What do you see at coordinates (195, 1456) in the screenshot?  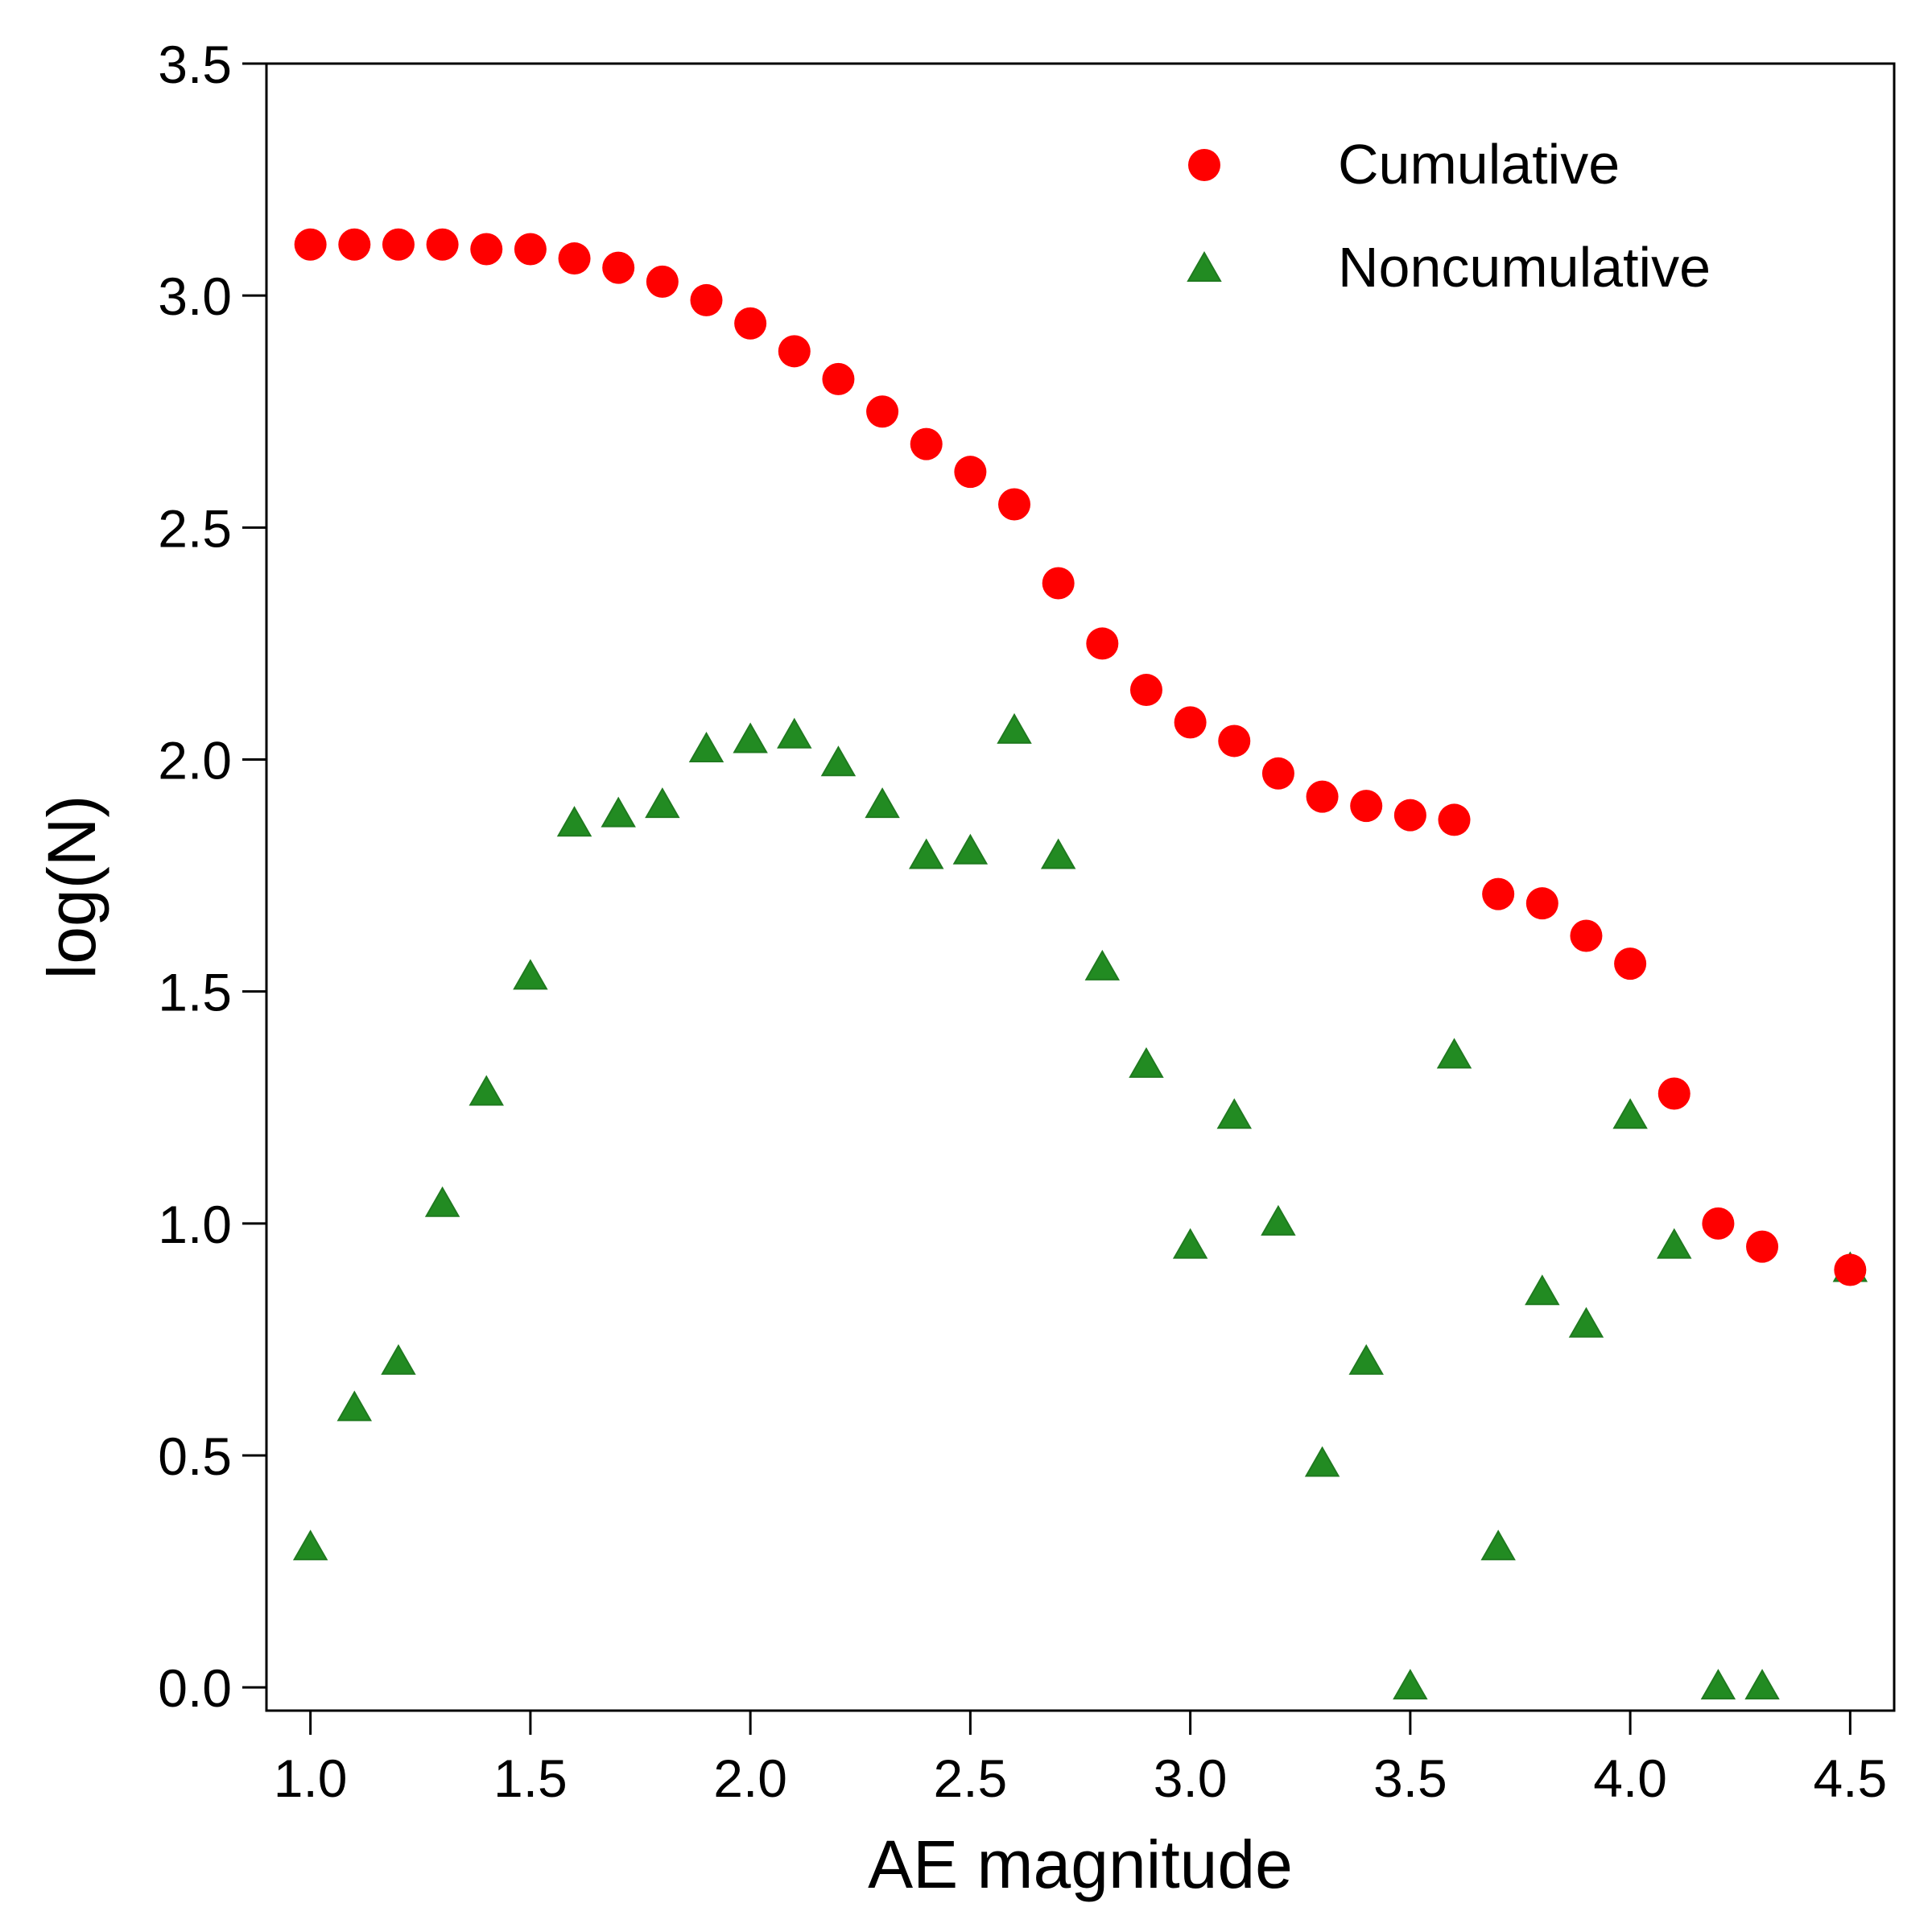 I see `y-tick-label: 0.5` at bounding box center [195, 1456].